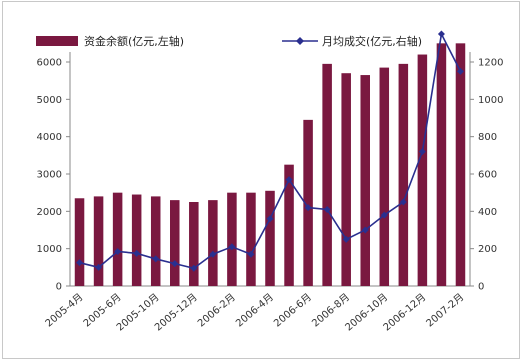 The width and height of the screenshot is (524, 363). What do you see at coordinates (59, 287) in the screenshot?
I see `left-tick-label: 0` at bounding box center [59, 287].